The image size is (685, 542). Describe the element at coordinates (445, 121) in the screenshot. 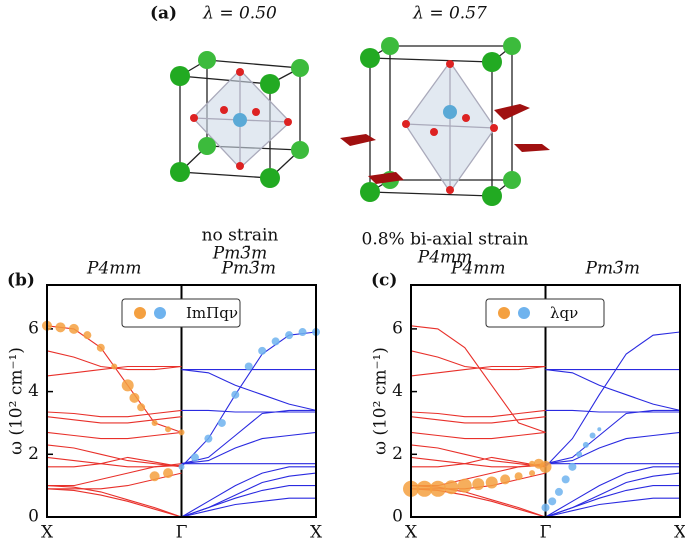

I see `crystal-tetragonal` at that location.